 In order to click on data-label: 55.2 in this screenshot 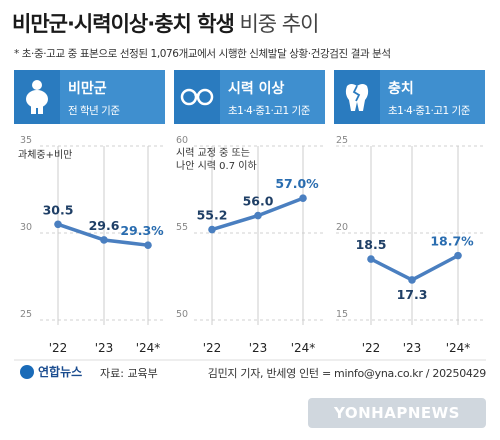, I will do `click(212, 215)`.